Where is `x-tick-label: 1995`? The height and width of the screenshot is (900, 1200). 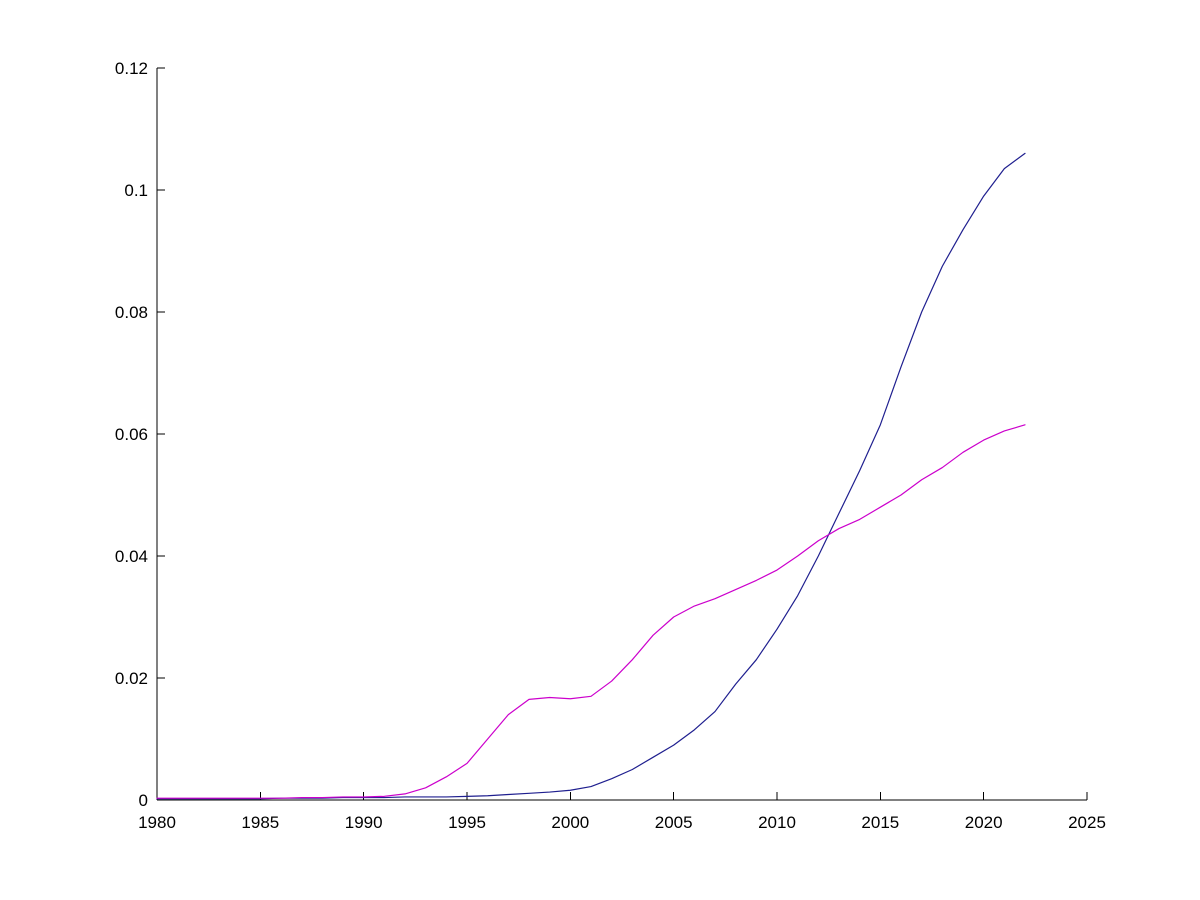 x-tick-label: 1995 is located at coordinates (467, 822).